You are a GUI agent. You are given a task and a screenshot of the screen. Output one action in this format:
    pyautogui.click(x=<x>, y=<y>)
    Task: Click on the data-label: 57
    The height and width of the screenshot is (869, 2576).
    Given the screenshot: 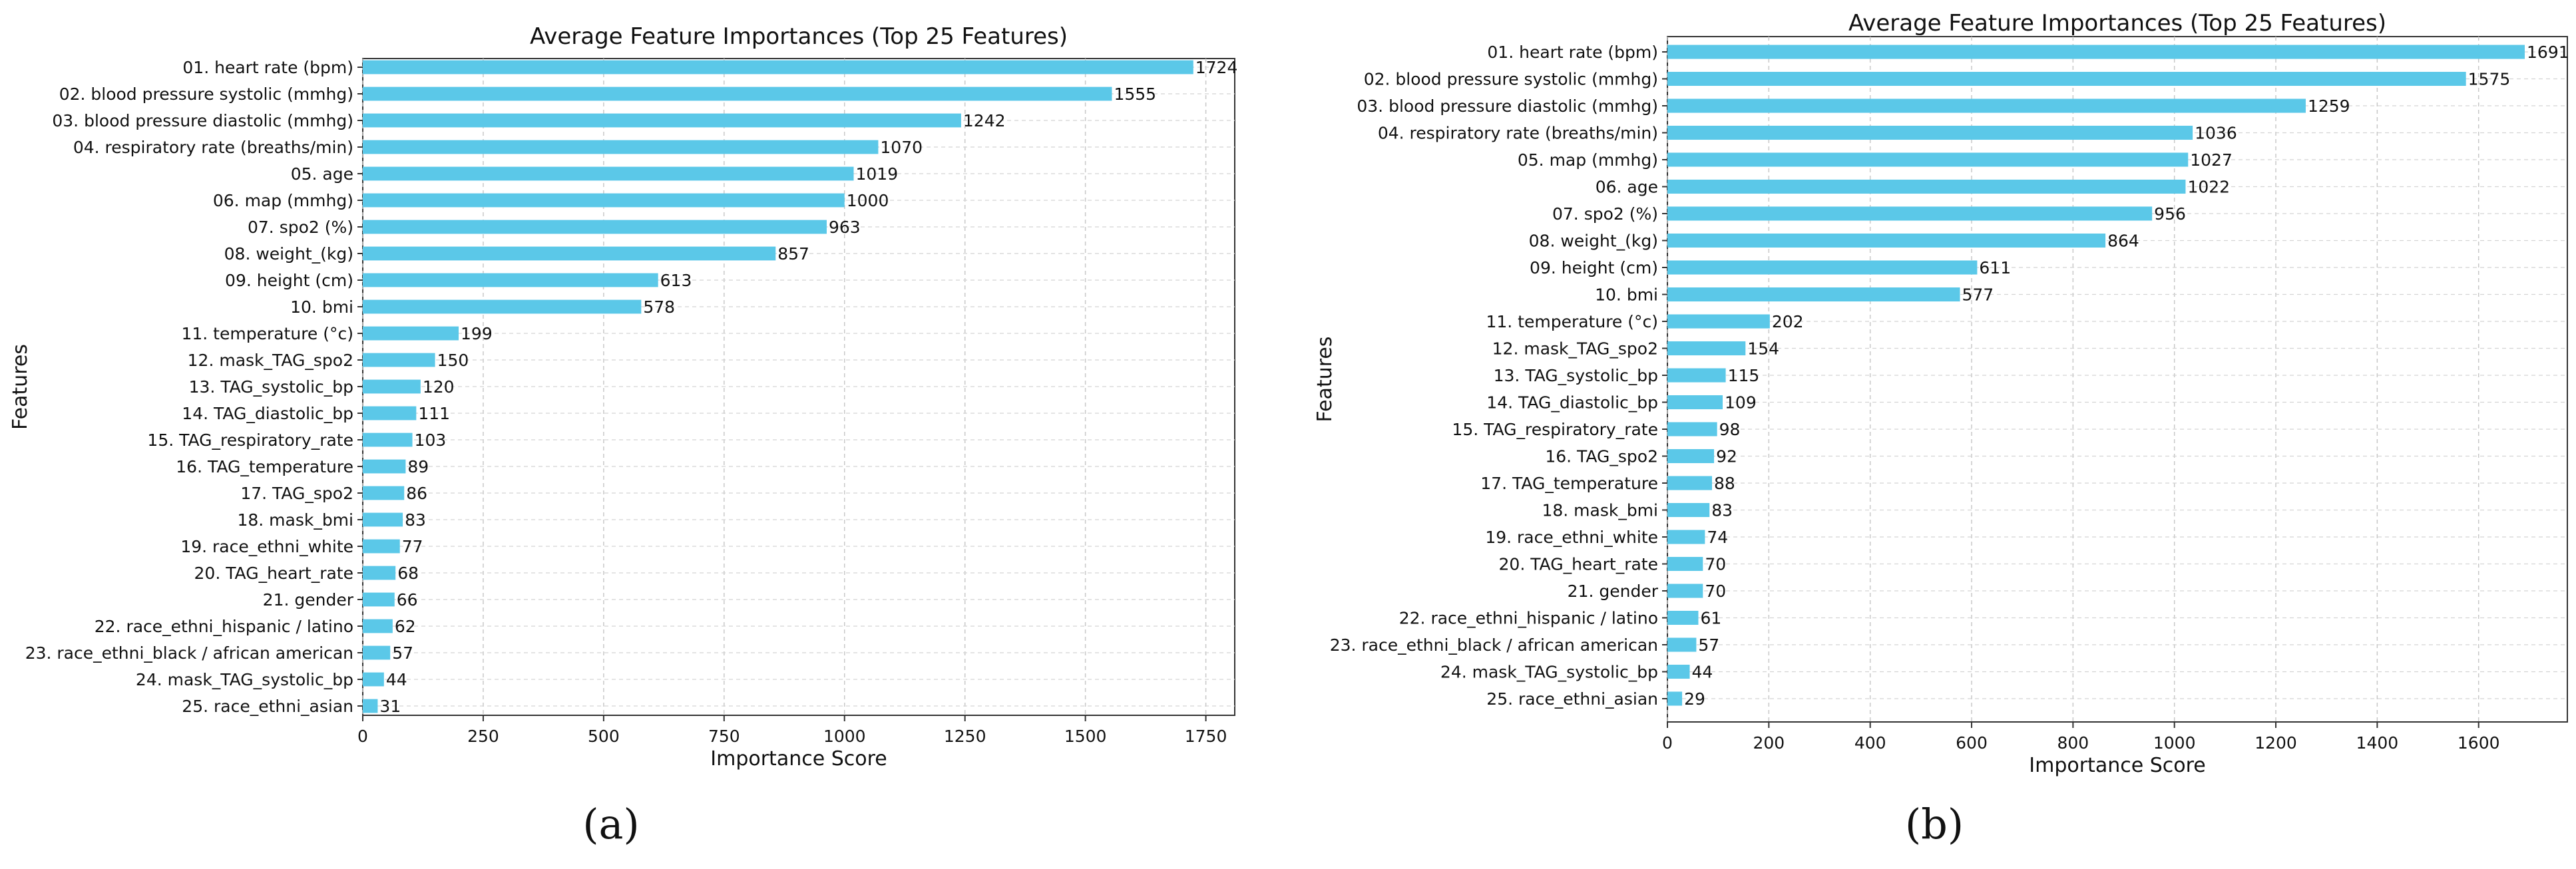 What is the action you would take?
    pyautogui.click(x=402, y=653)
    